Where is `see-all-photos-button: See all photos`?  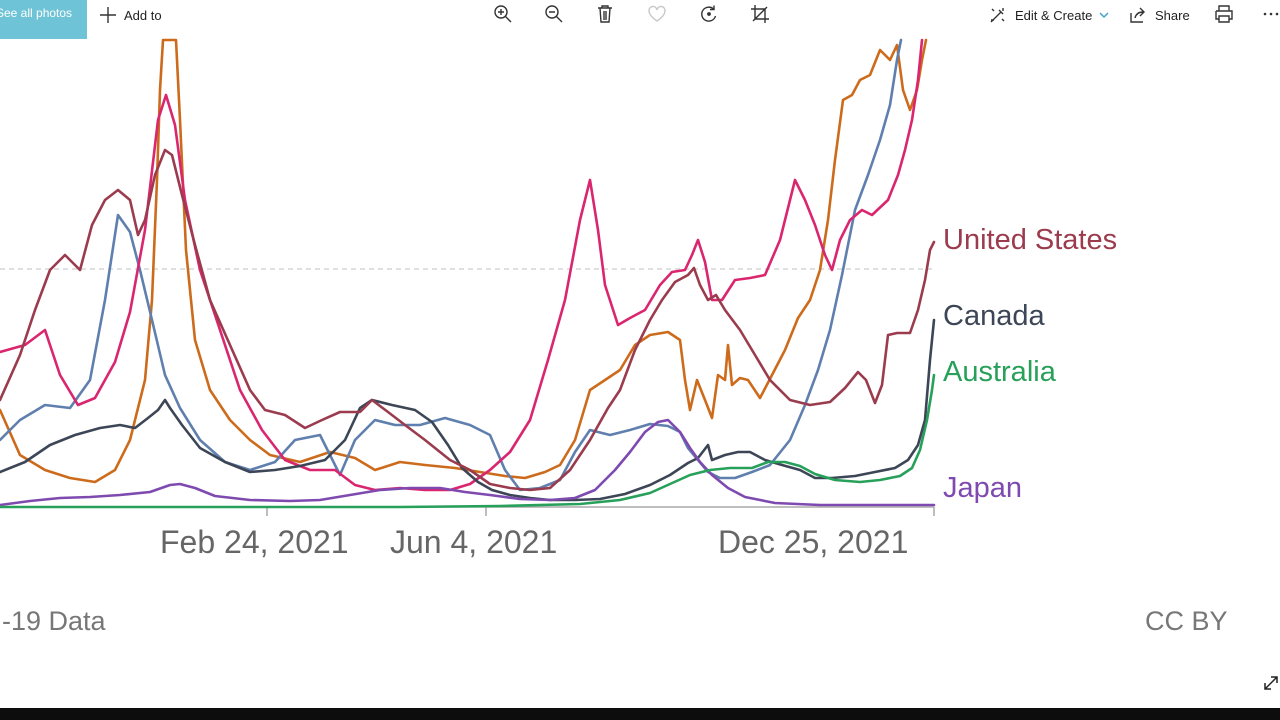 see-all-photos-button: See all photos is located at coordinates (43, 19).